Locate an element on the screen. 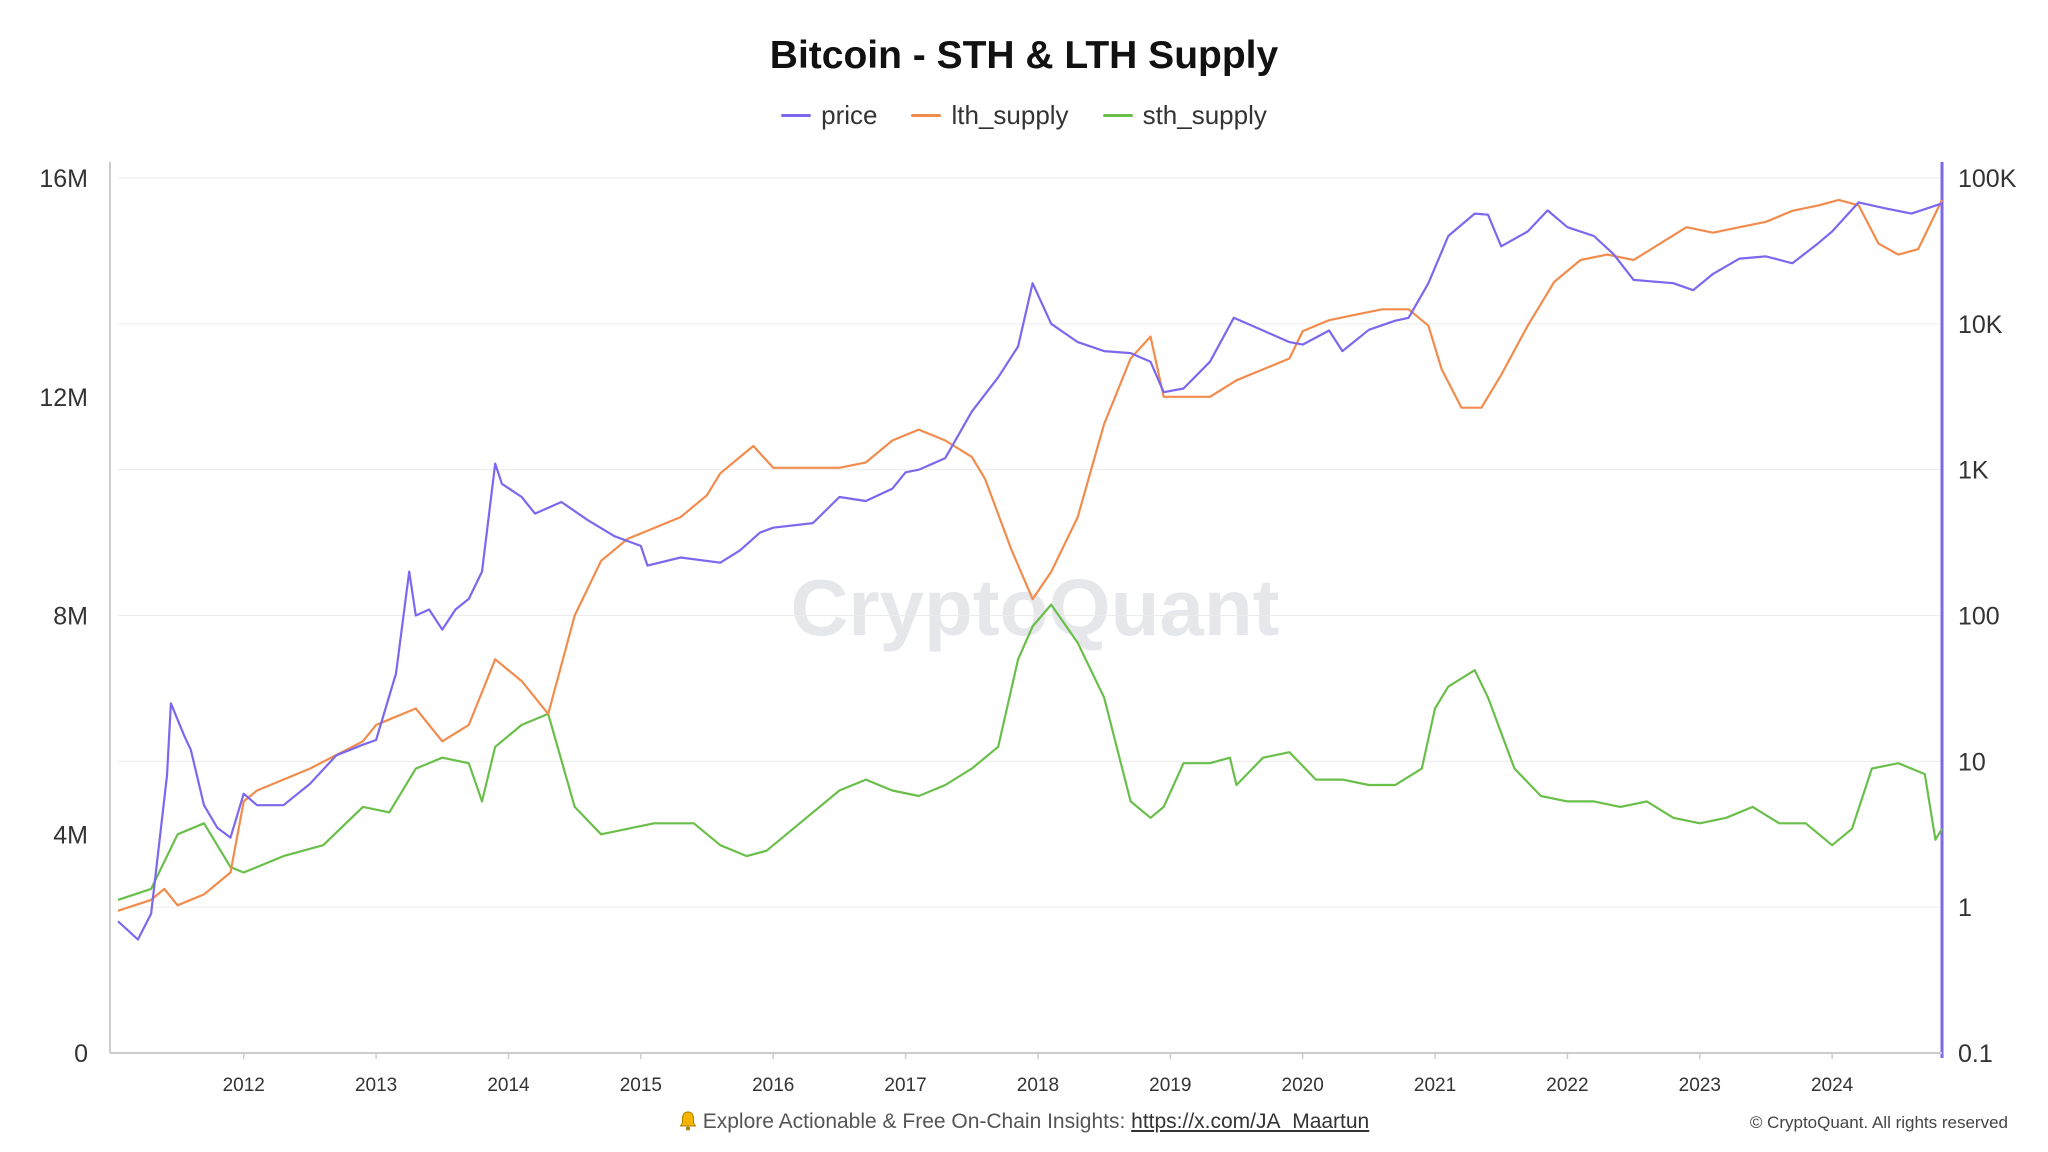 The width and height of the screenshot is (2048, 1152). x-tick-label: 2015 is located at coordinates (641, 1085).